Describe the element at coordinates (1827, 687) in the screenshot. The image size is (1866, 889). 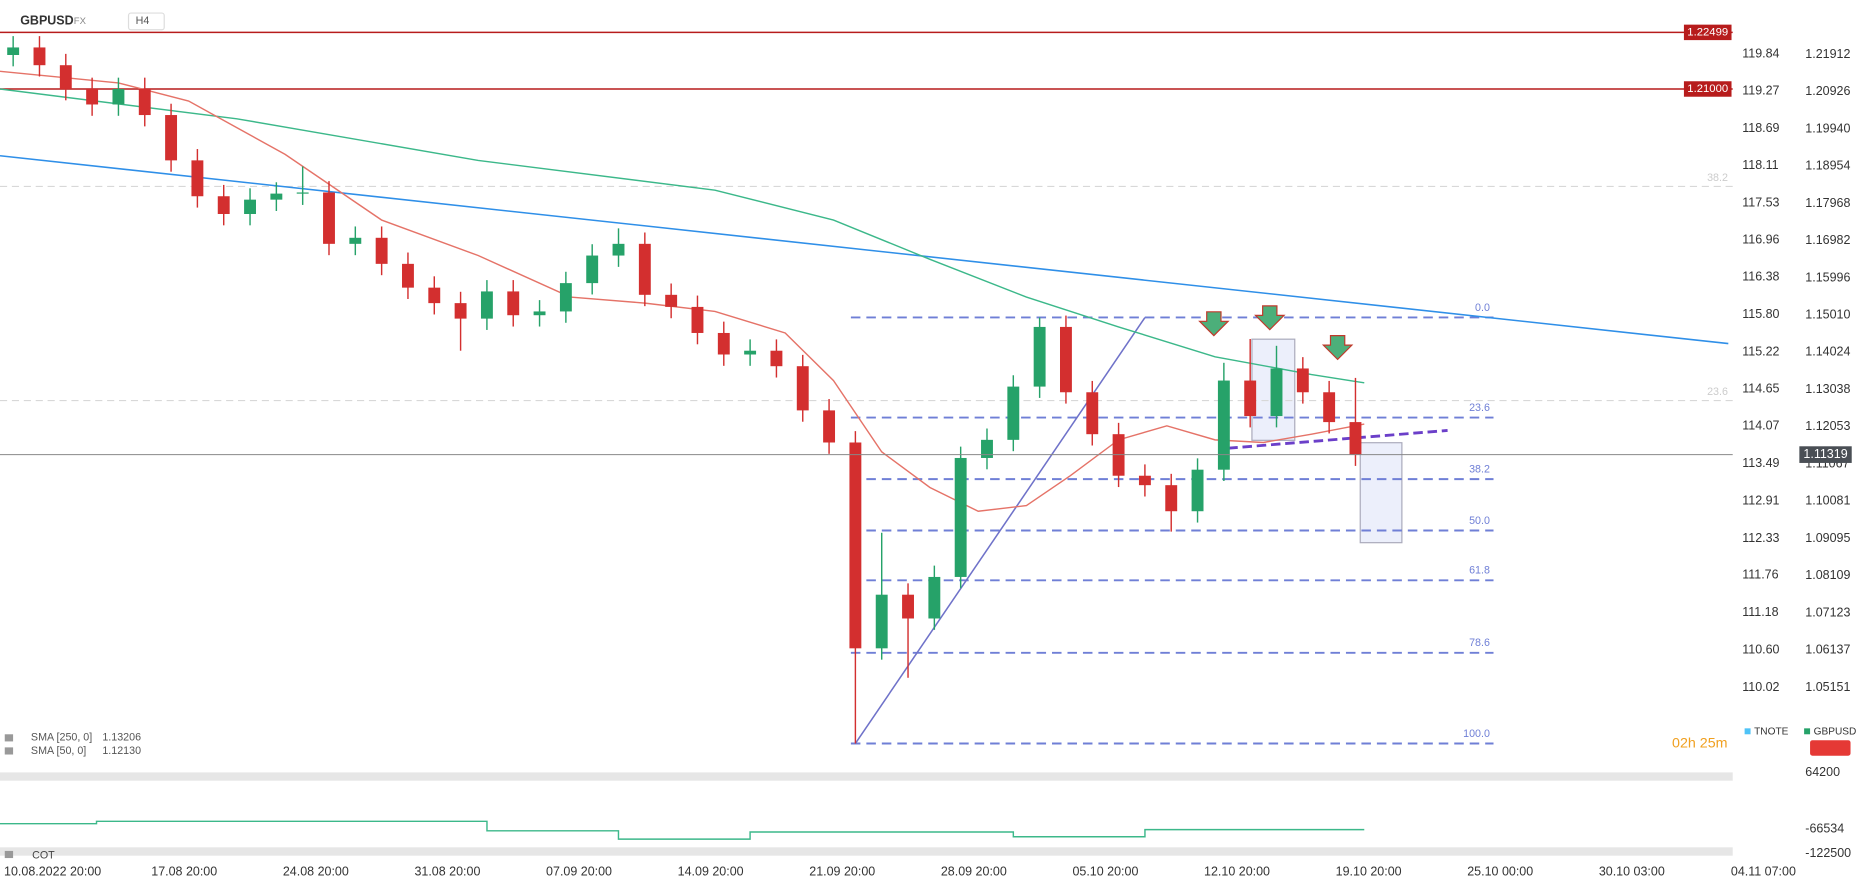
I see `y-tick-label: 1.05151` at that location.